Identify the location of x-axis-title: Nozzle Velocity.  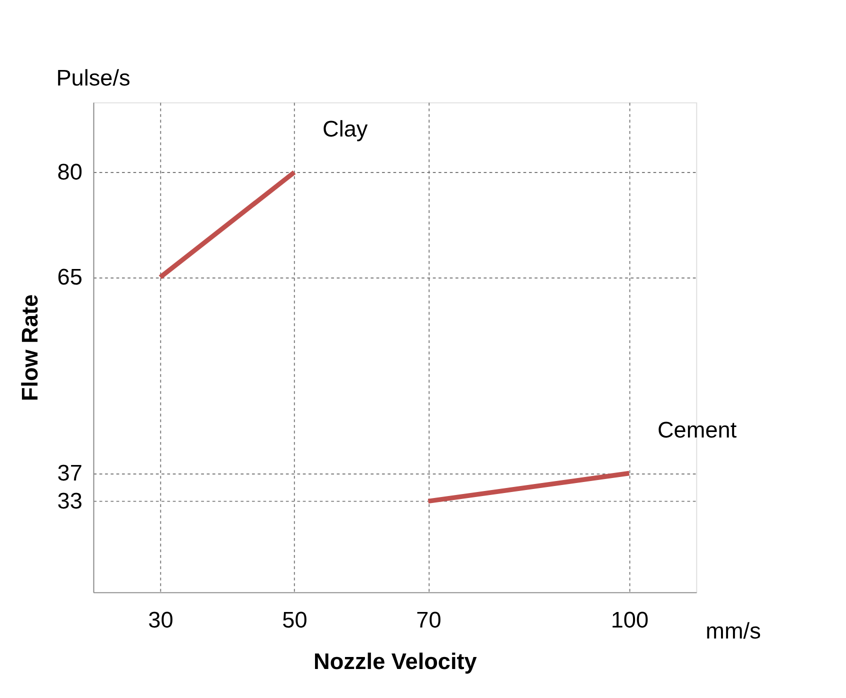
(396, 661).